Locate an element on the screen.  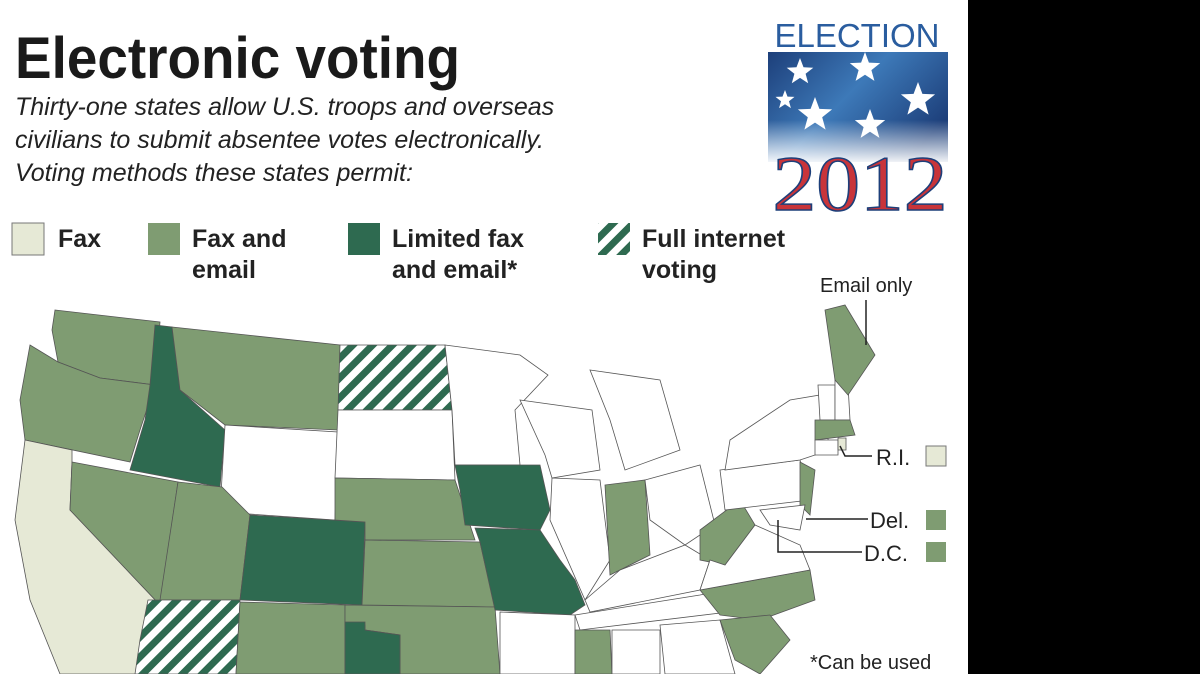
annotation: Del. is located at coordinates (889, 520).